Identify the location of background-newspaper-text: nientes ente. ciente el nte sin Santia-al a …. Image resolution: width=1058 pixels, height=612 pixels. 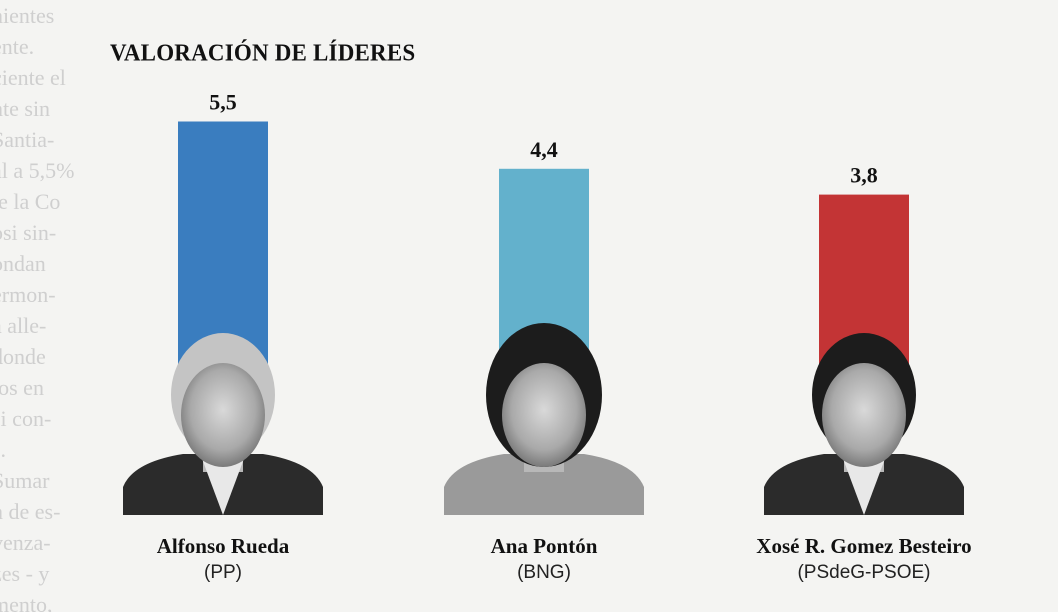
(40, 306).